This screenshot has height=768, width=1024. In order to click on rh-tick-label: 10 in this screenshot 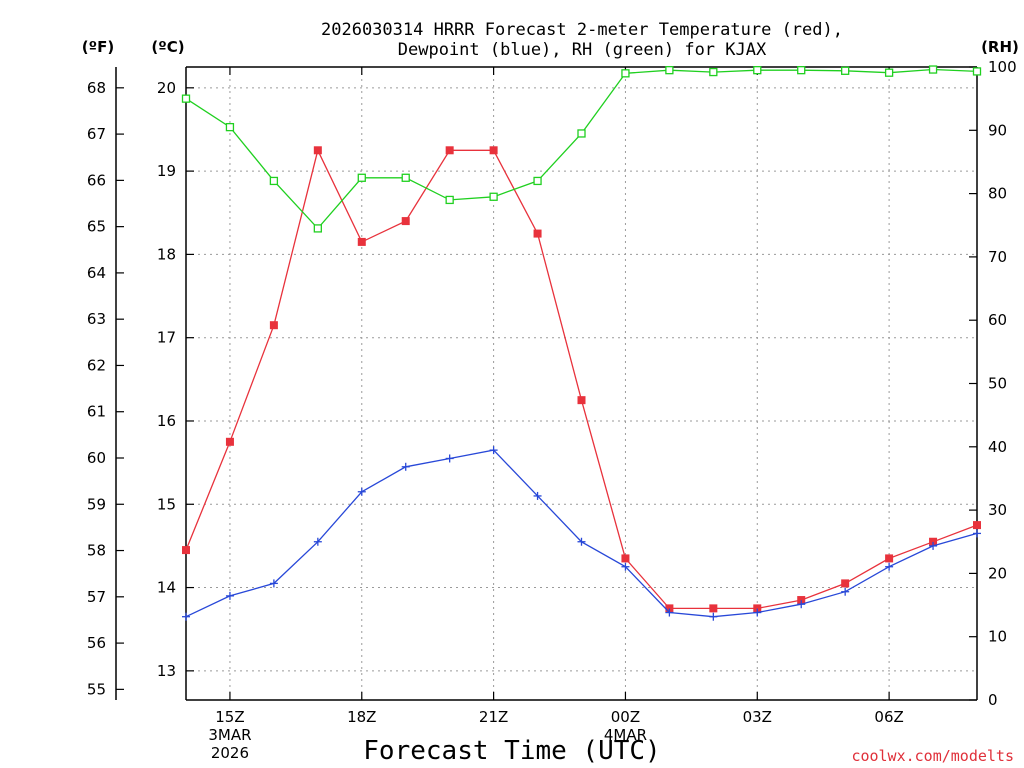, I will do `click(997, 637)`.